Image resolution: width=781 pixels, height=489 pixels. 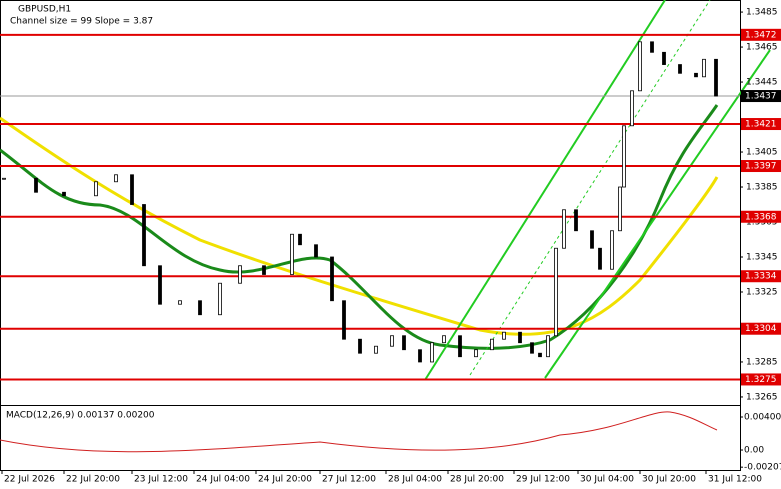 I want to click on x-tick-label: 27 Jul 12:00, so click(x=349, y=480).